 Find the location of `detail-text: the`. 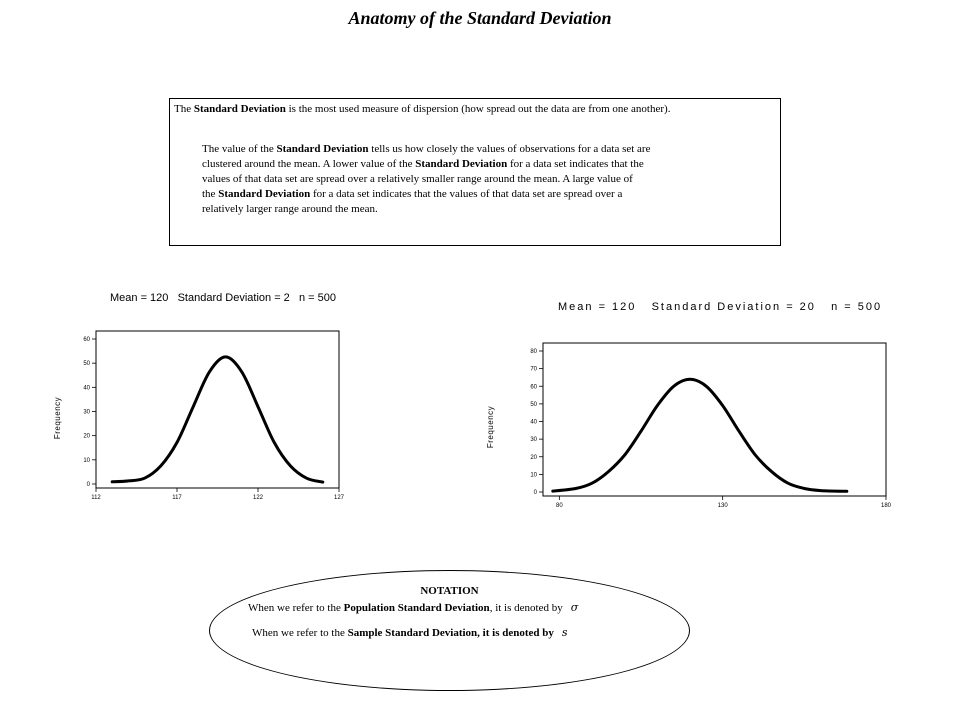

detail-text: the is located at coordinates (210, 194).